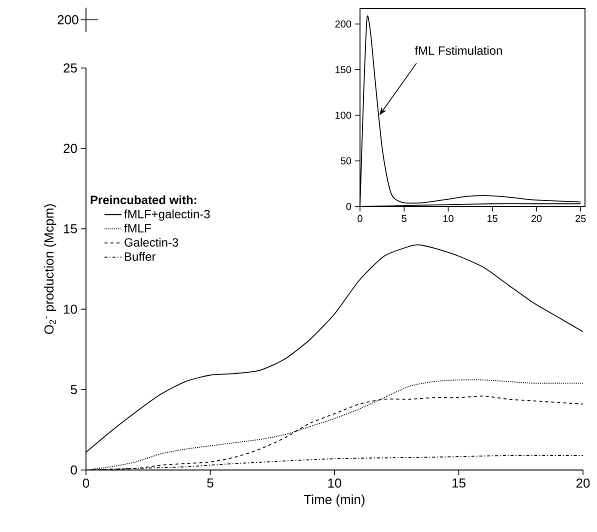  I want to click on y-tick-label: 5, so click(73, 389).